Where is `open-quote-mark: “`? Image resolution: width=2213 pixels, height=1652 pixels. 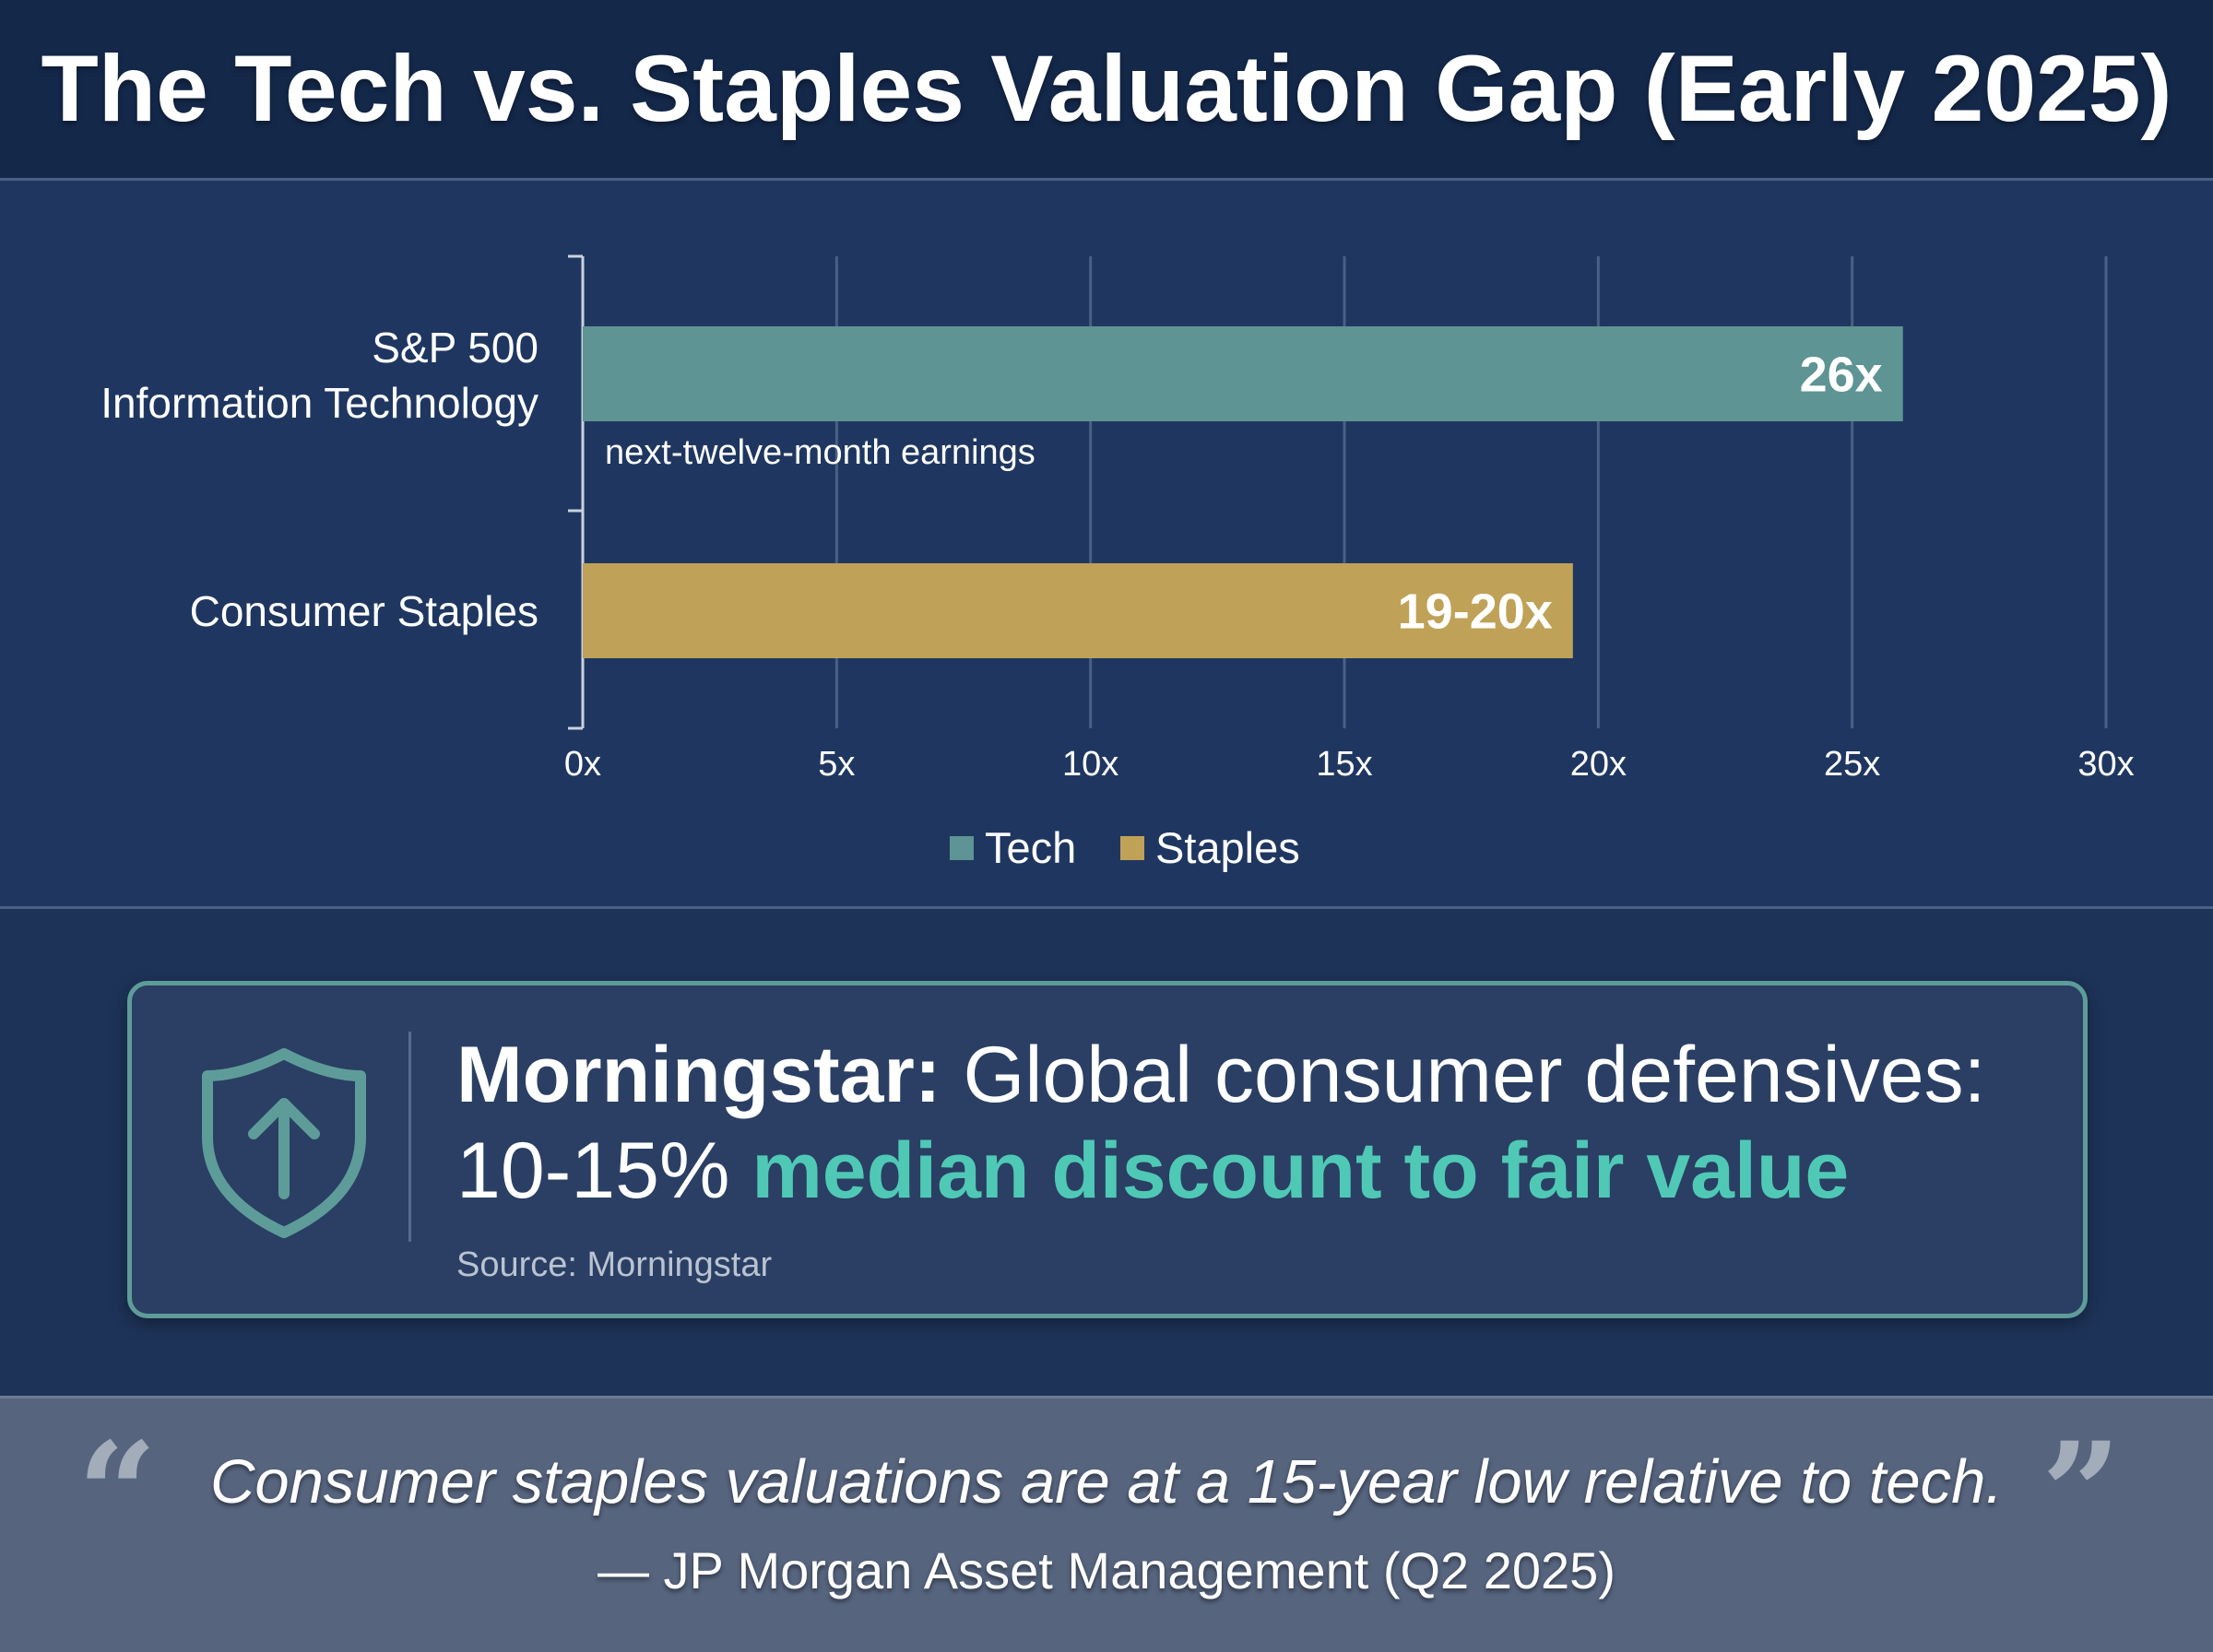
open-quote-mark: “ is located at coordinates (117, 1493).